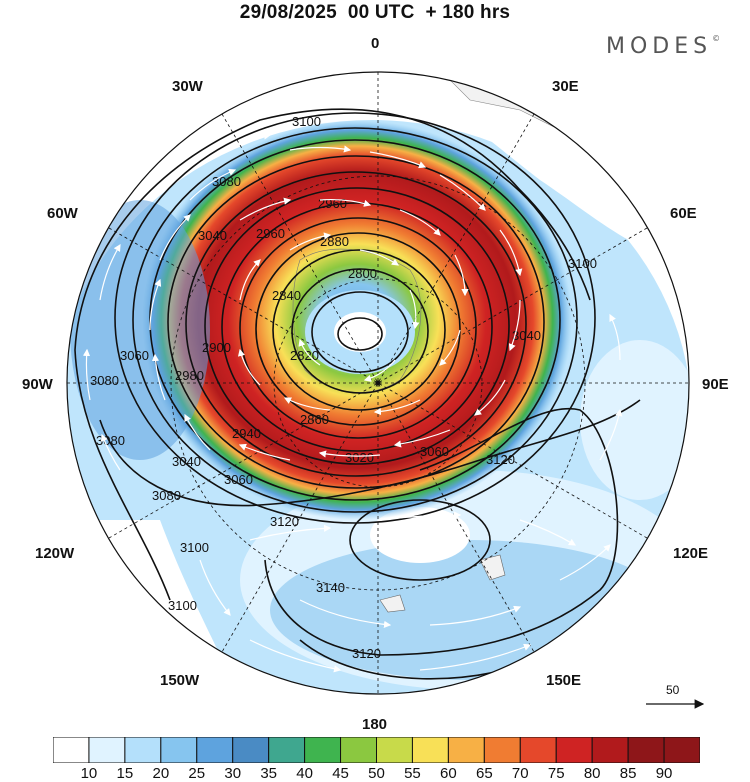 This screenshot has height=782, width=750. What do you see at coordinates (180, 680) in the screenshot?
I see `lon-label-150w: 150W` at bounding box center [180, 680].